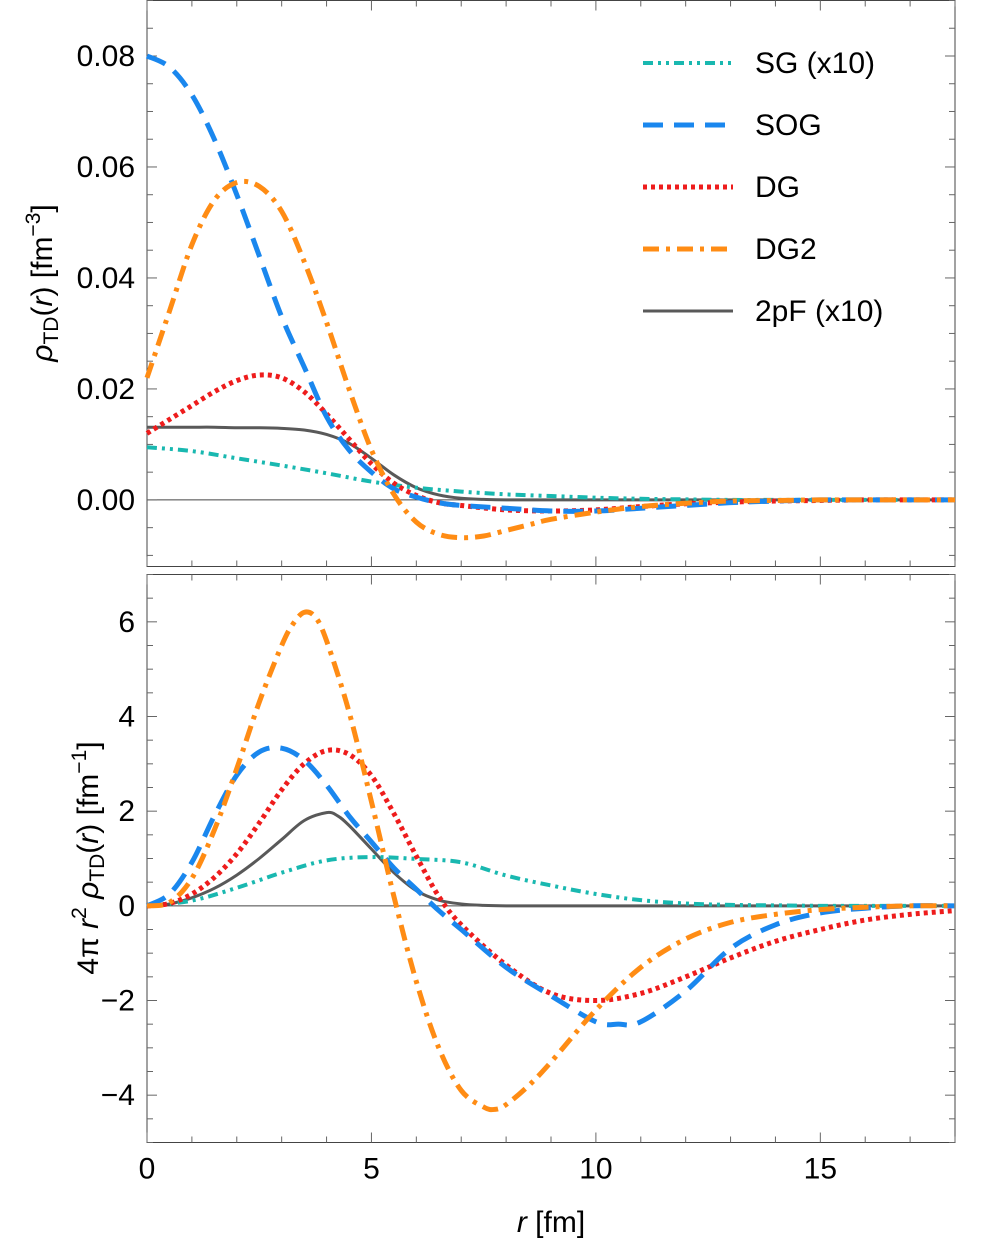 Image resolution: width=996 pixels, height=1243 pixels. I want to click on legend-label-dg: DG, so click(777, 187).